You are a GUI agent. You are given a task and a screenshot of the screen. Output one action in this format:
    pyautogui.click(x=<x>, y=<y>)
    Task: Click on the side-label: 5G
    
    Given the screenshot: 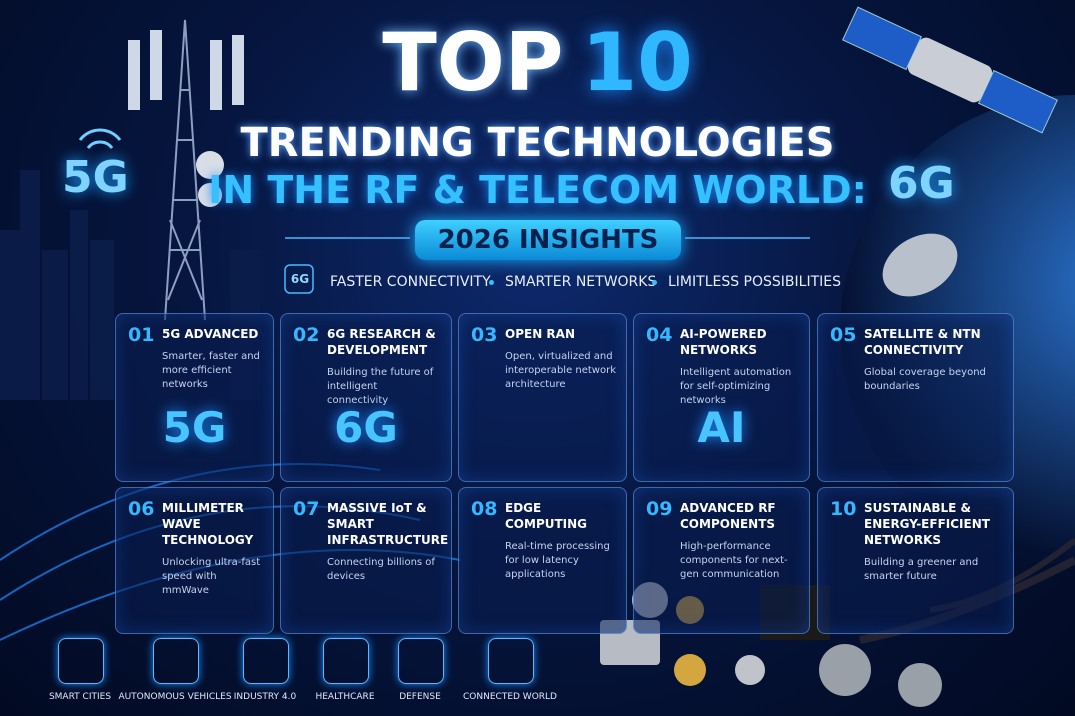 What is the action you would take?
    pyautogui.click(x=95, y=177)
    